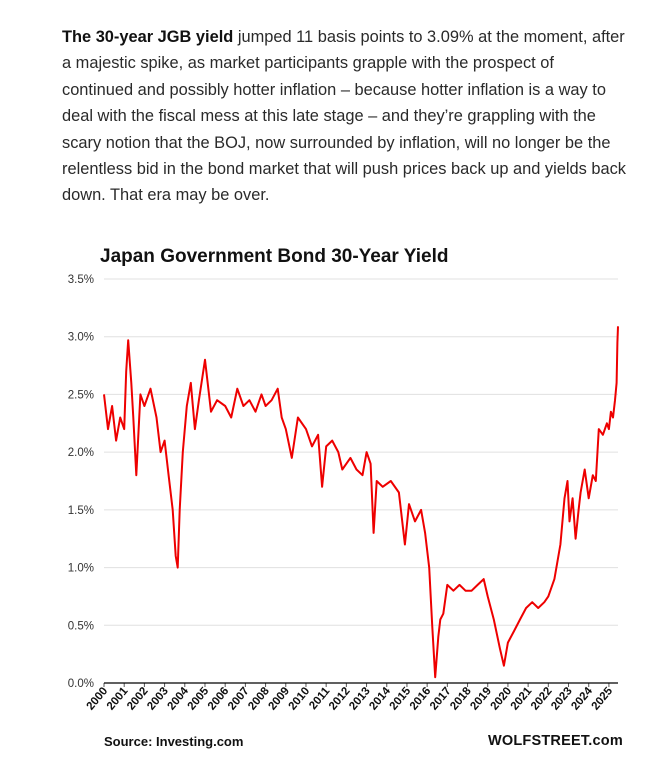  I want to click on x-tick-label: 2023, so click(562, 698).